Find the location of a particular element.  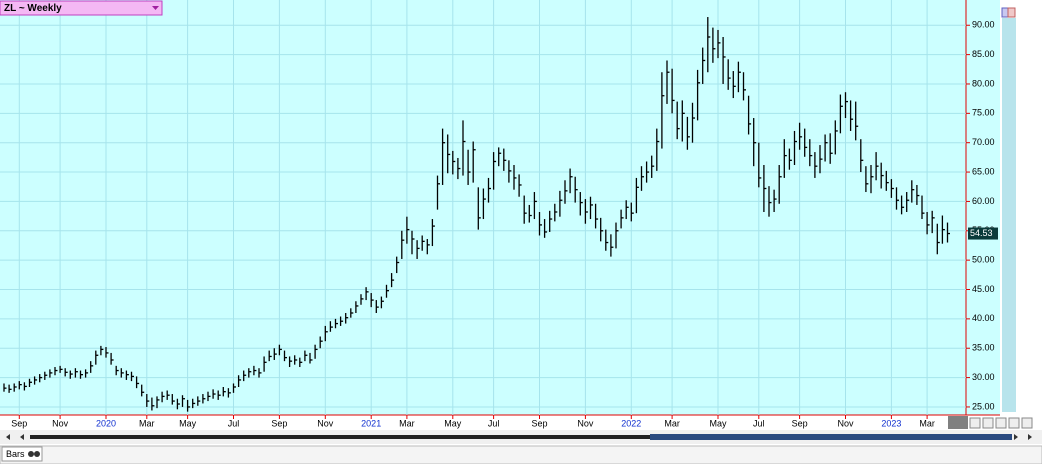

y-tick-label: 60.00 is located at coordinates (983, 201).